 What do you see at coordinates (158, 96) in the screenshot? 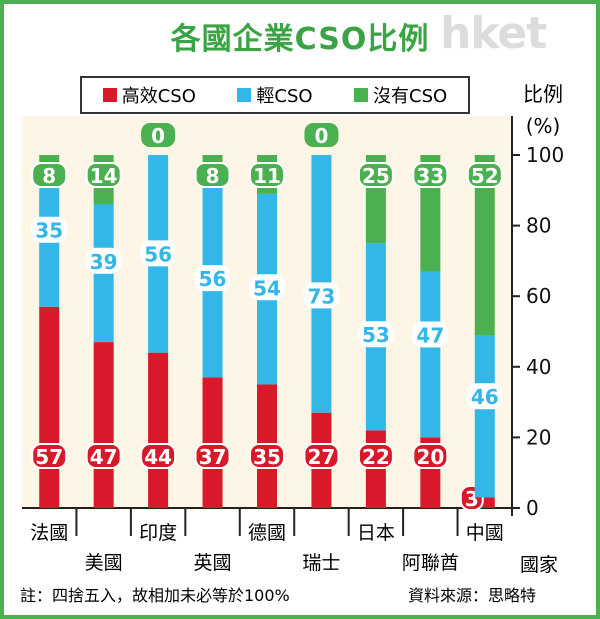
I see `legend-label-high: 高效CSO` at bounding box center [158, 96].